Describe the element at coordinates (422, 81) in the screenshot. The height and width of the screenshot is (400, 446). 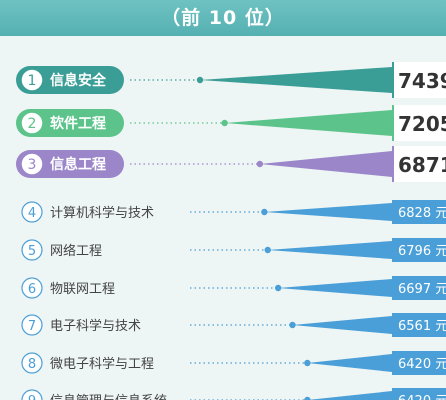
I see `value-label-1: 7439` at that location.